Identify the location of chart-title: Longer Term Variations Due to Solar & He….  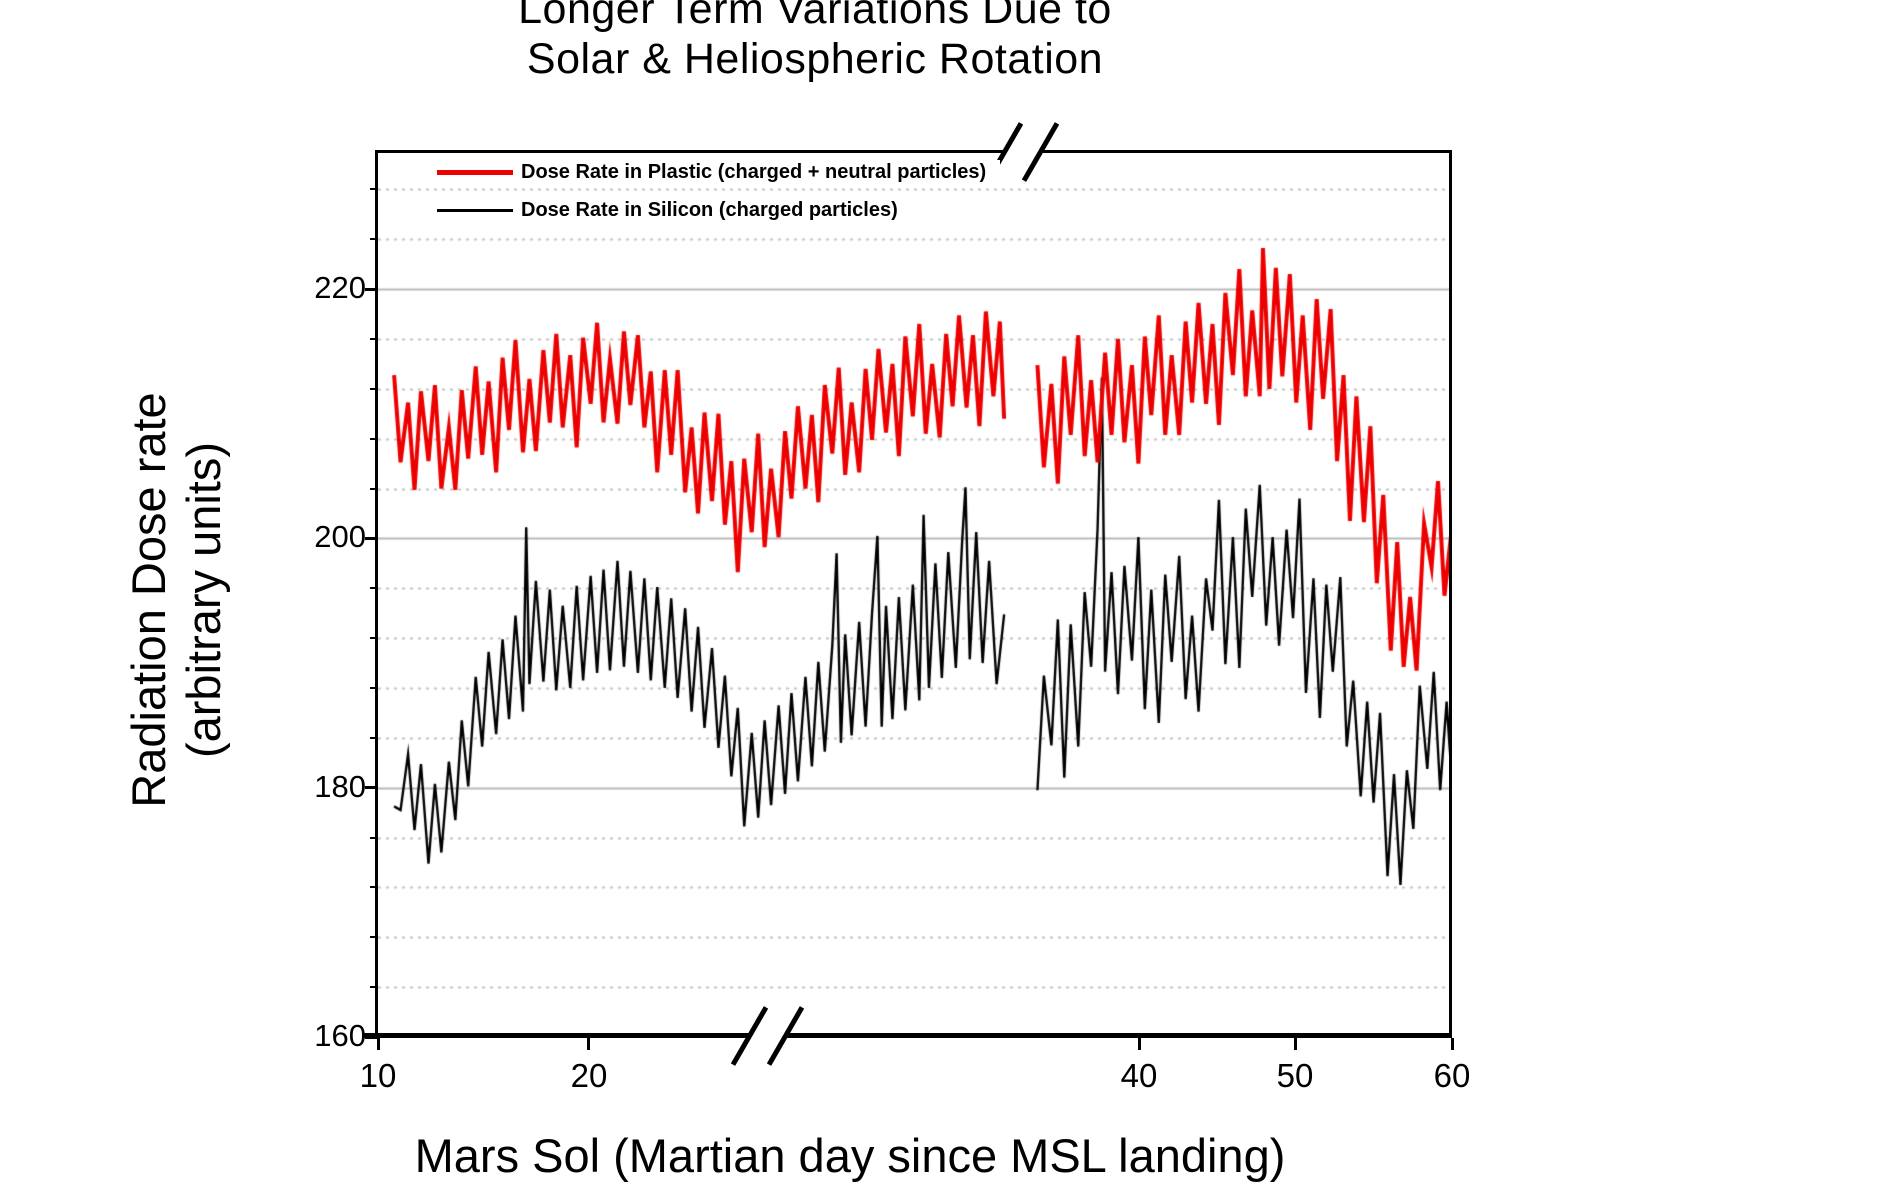
(815, 42).